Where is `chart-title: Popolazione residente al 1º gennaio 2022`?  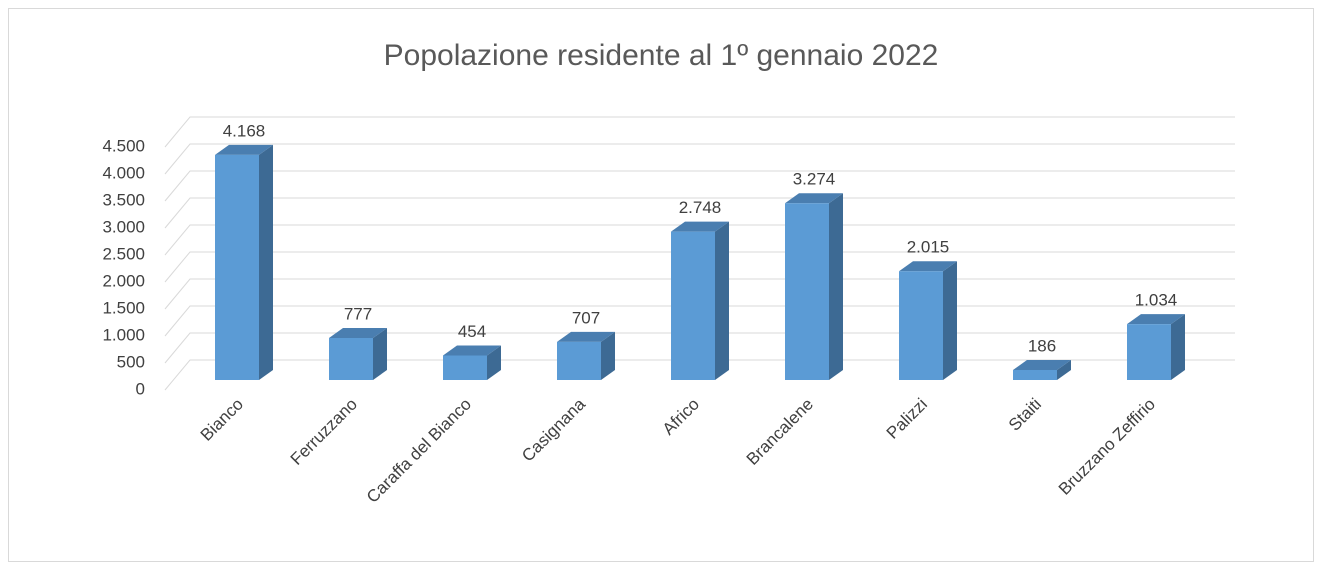
chart-title: Popolazione residente al 1º gennaio 2022 is located at coordinates (661, 55).